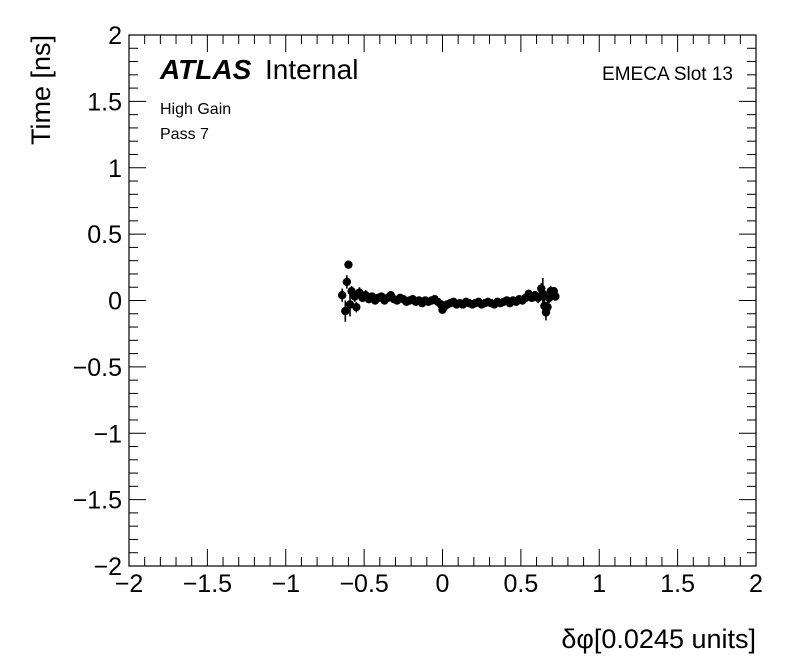 This screenshot has height=672, width=796. What do you see at coordinates (599, 584) in the screenshot?
I see `x-tick-label: 1` at bounding box center [599, 584].